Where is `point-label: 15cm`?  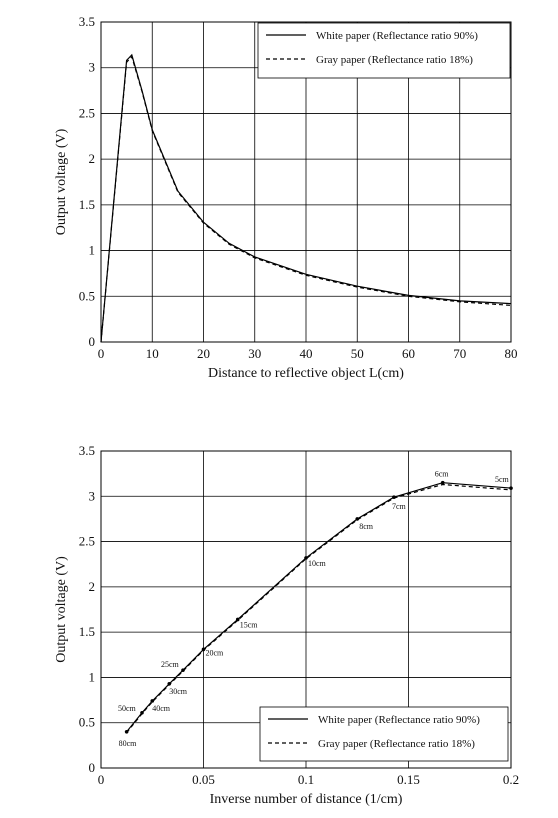
point-label: 15cm is located at coordinates (249, 624).